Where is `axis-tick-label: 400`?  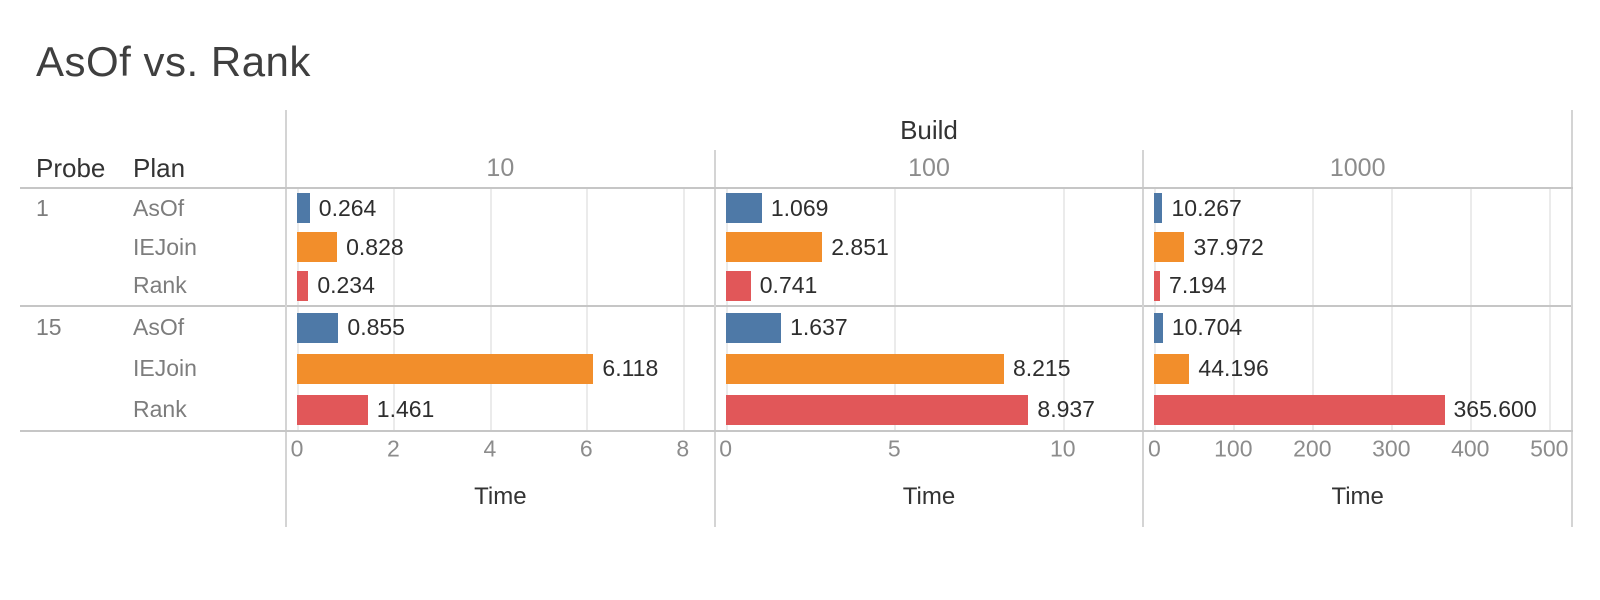
axis-tick-label: 400 is located at coordinates (1470, 448).